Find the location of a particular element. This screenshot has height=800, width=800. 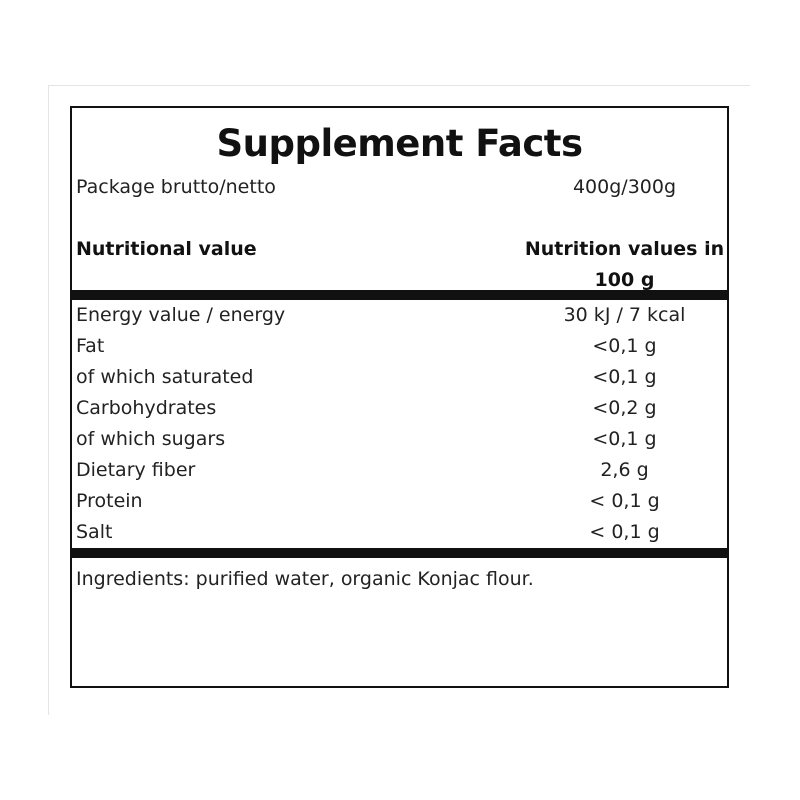

nutrient-value: <0,2 g is located at coordinates (624, 408).